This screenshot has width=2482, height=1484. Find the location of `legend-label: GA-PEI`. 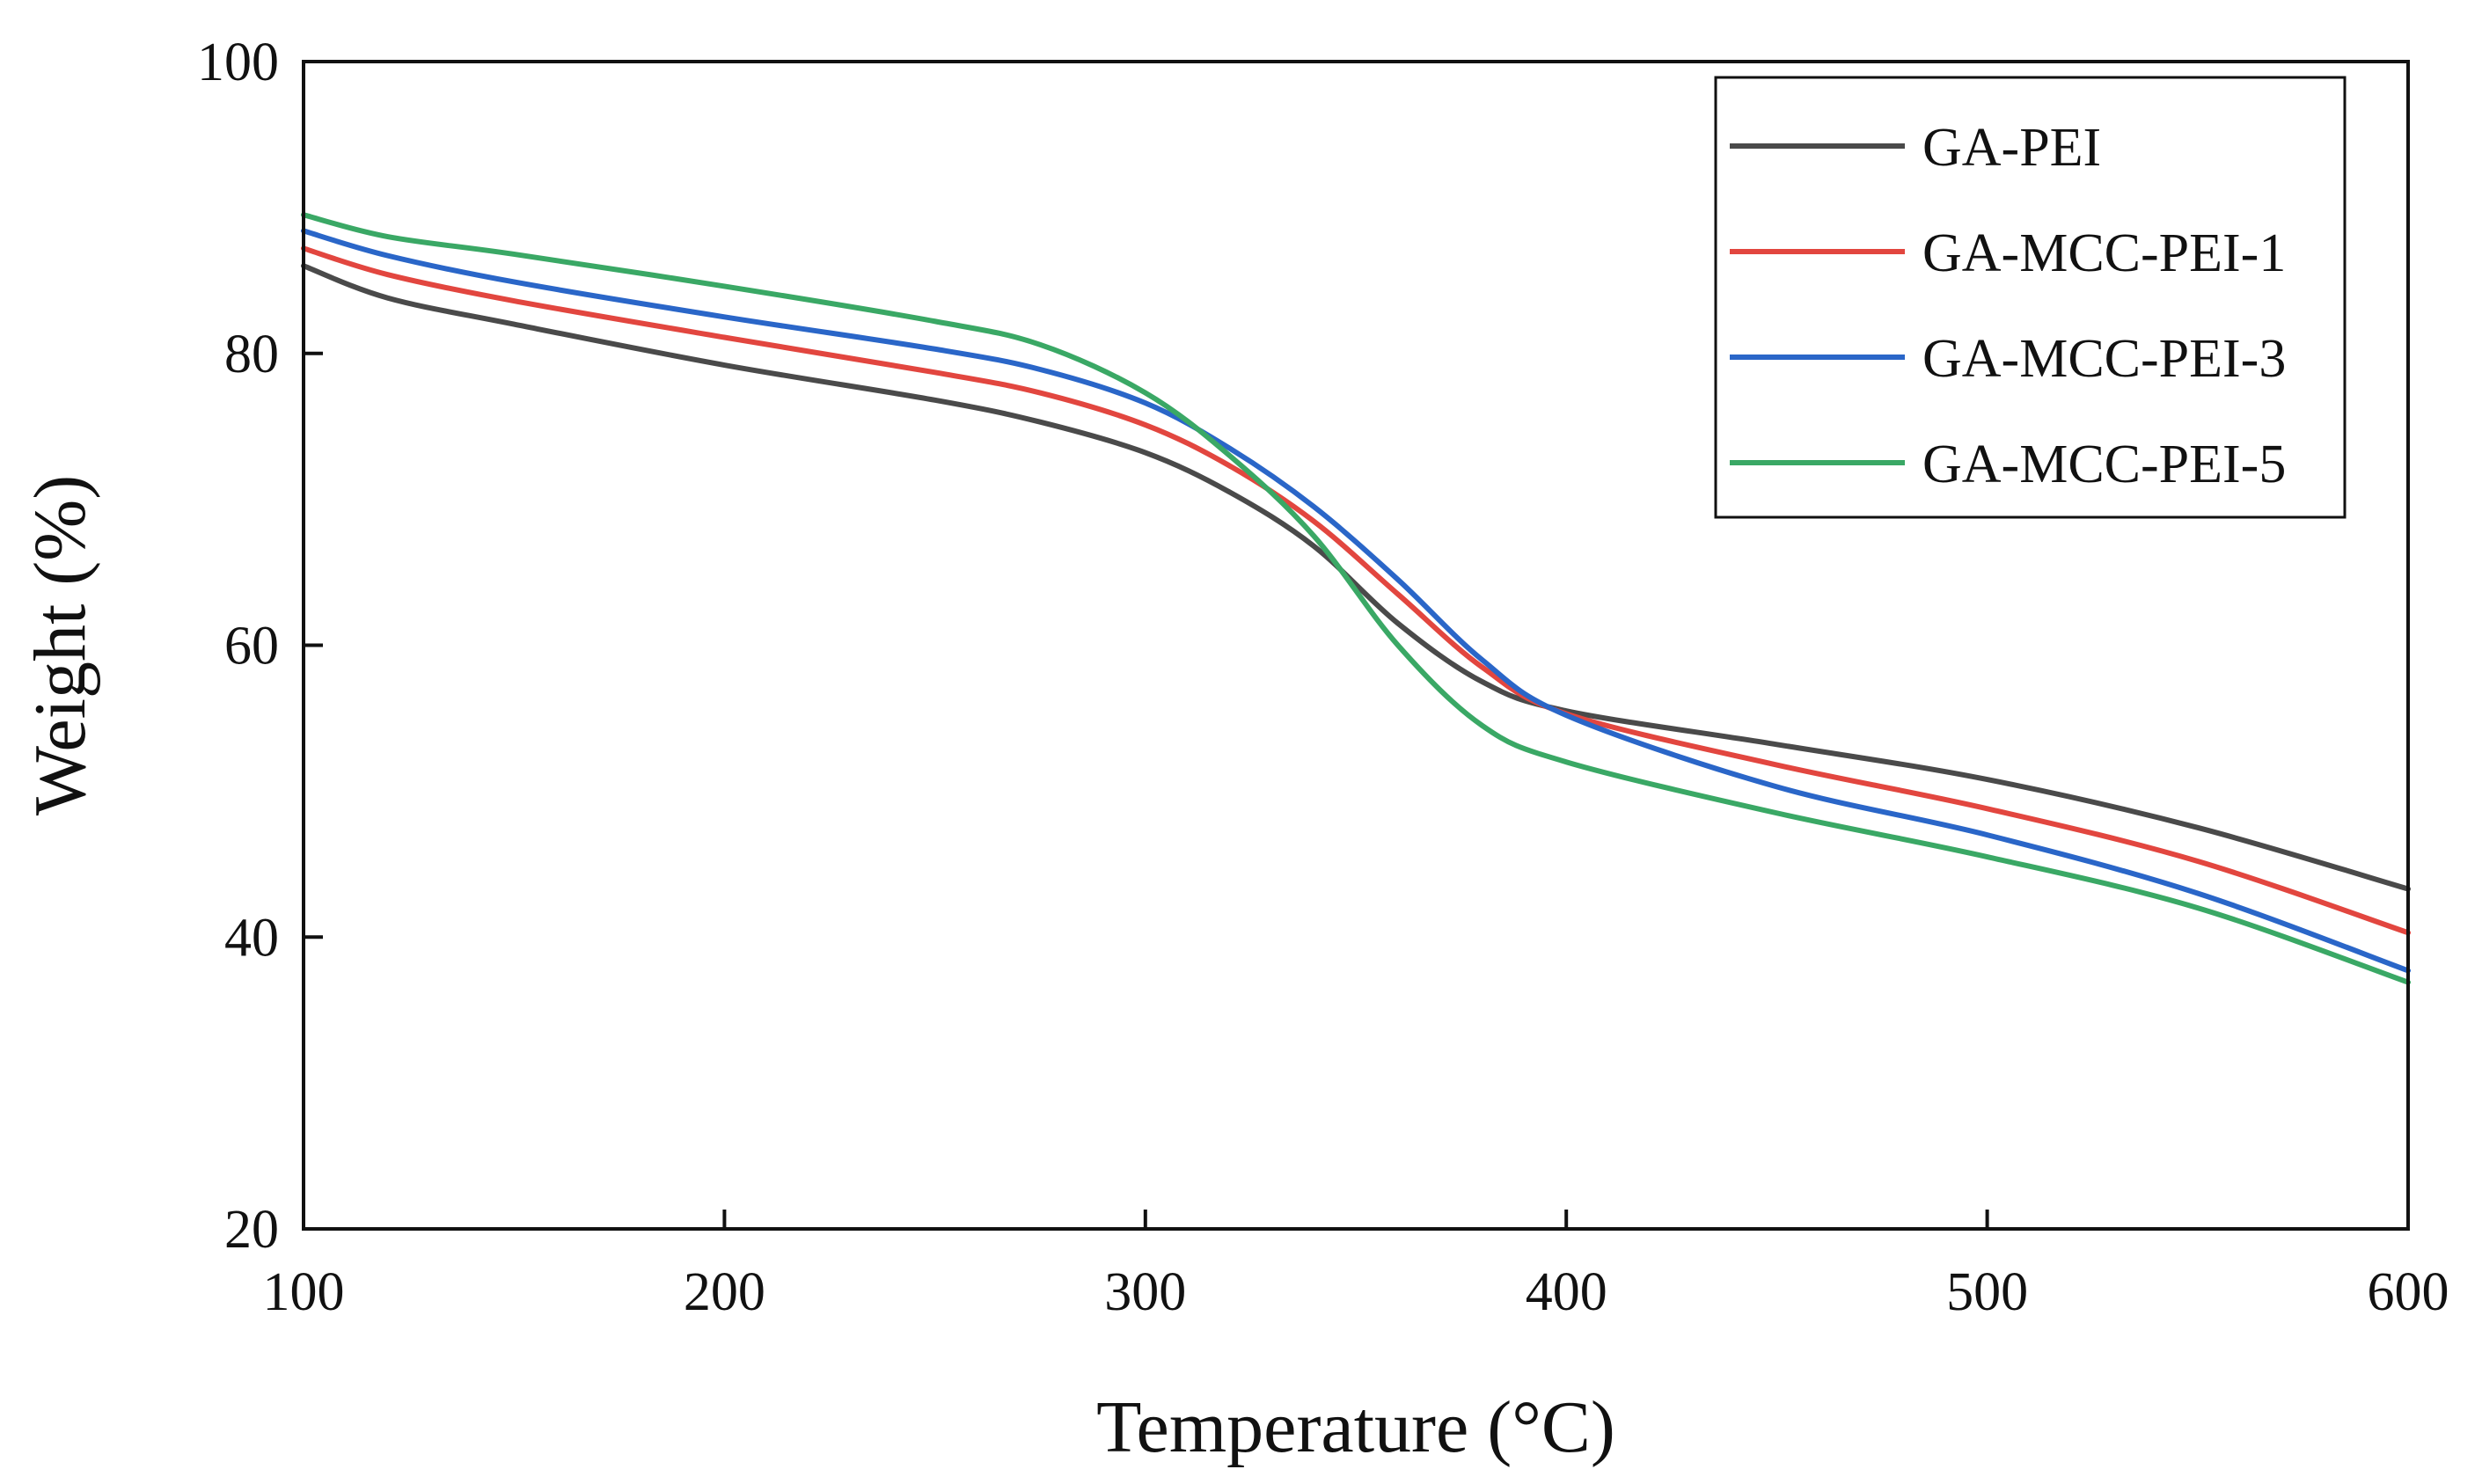

legend-label: GA-PEI is located at coordinates (2012, 148).